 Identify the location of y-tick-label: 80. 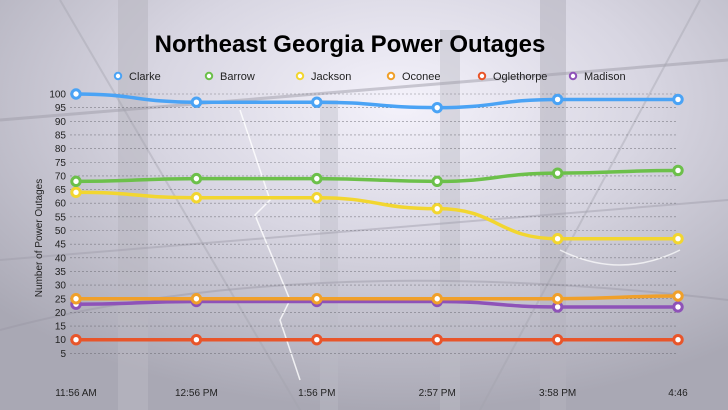
(61, 149).